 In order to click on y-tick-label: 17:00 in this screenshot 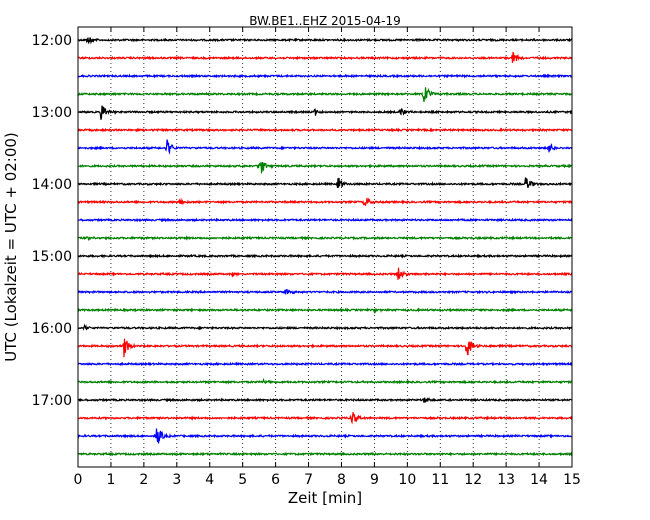, I will do `click(52, 401)`.